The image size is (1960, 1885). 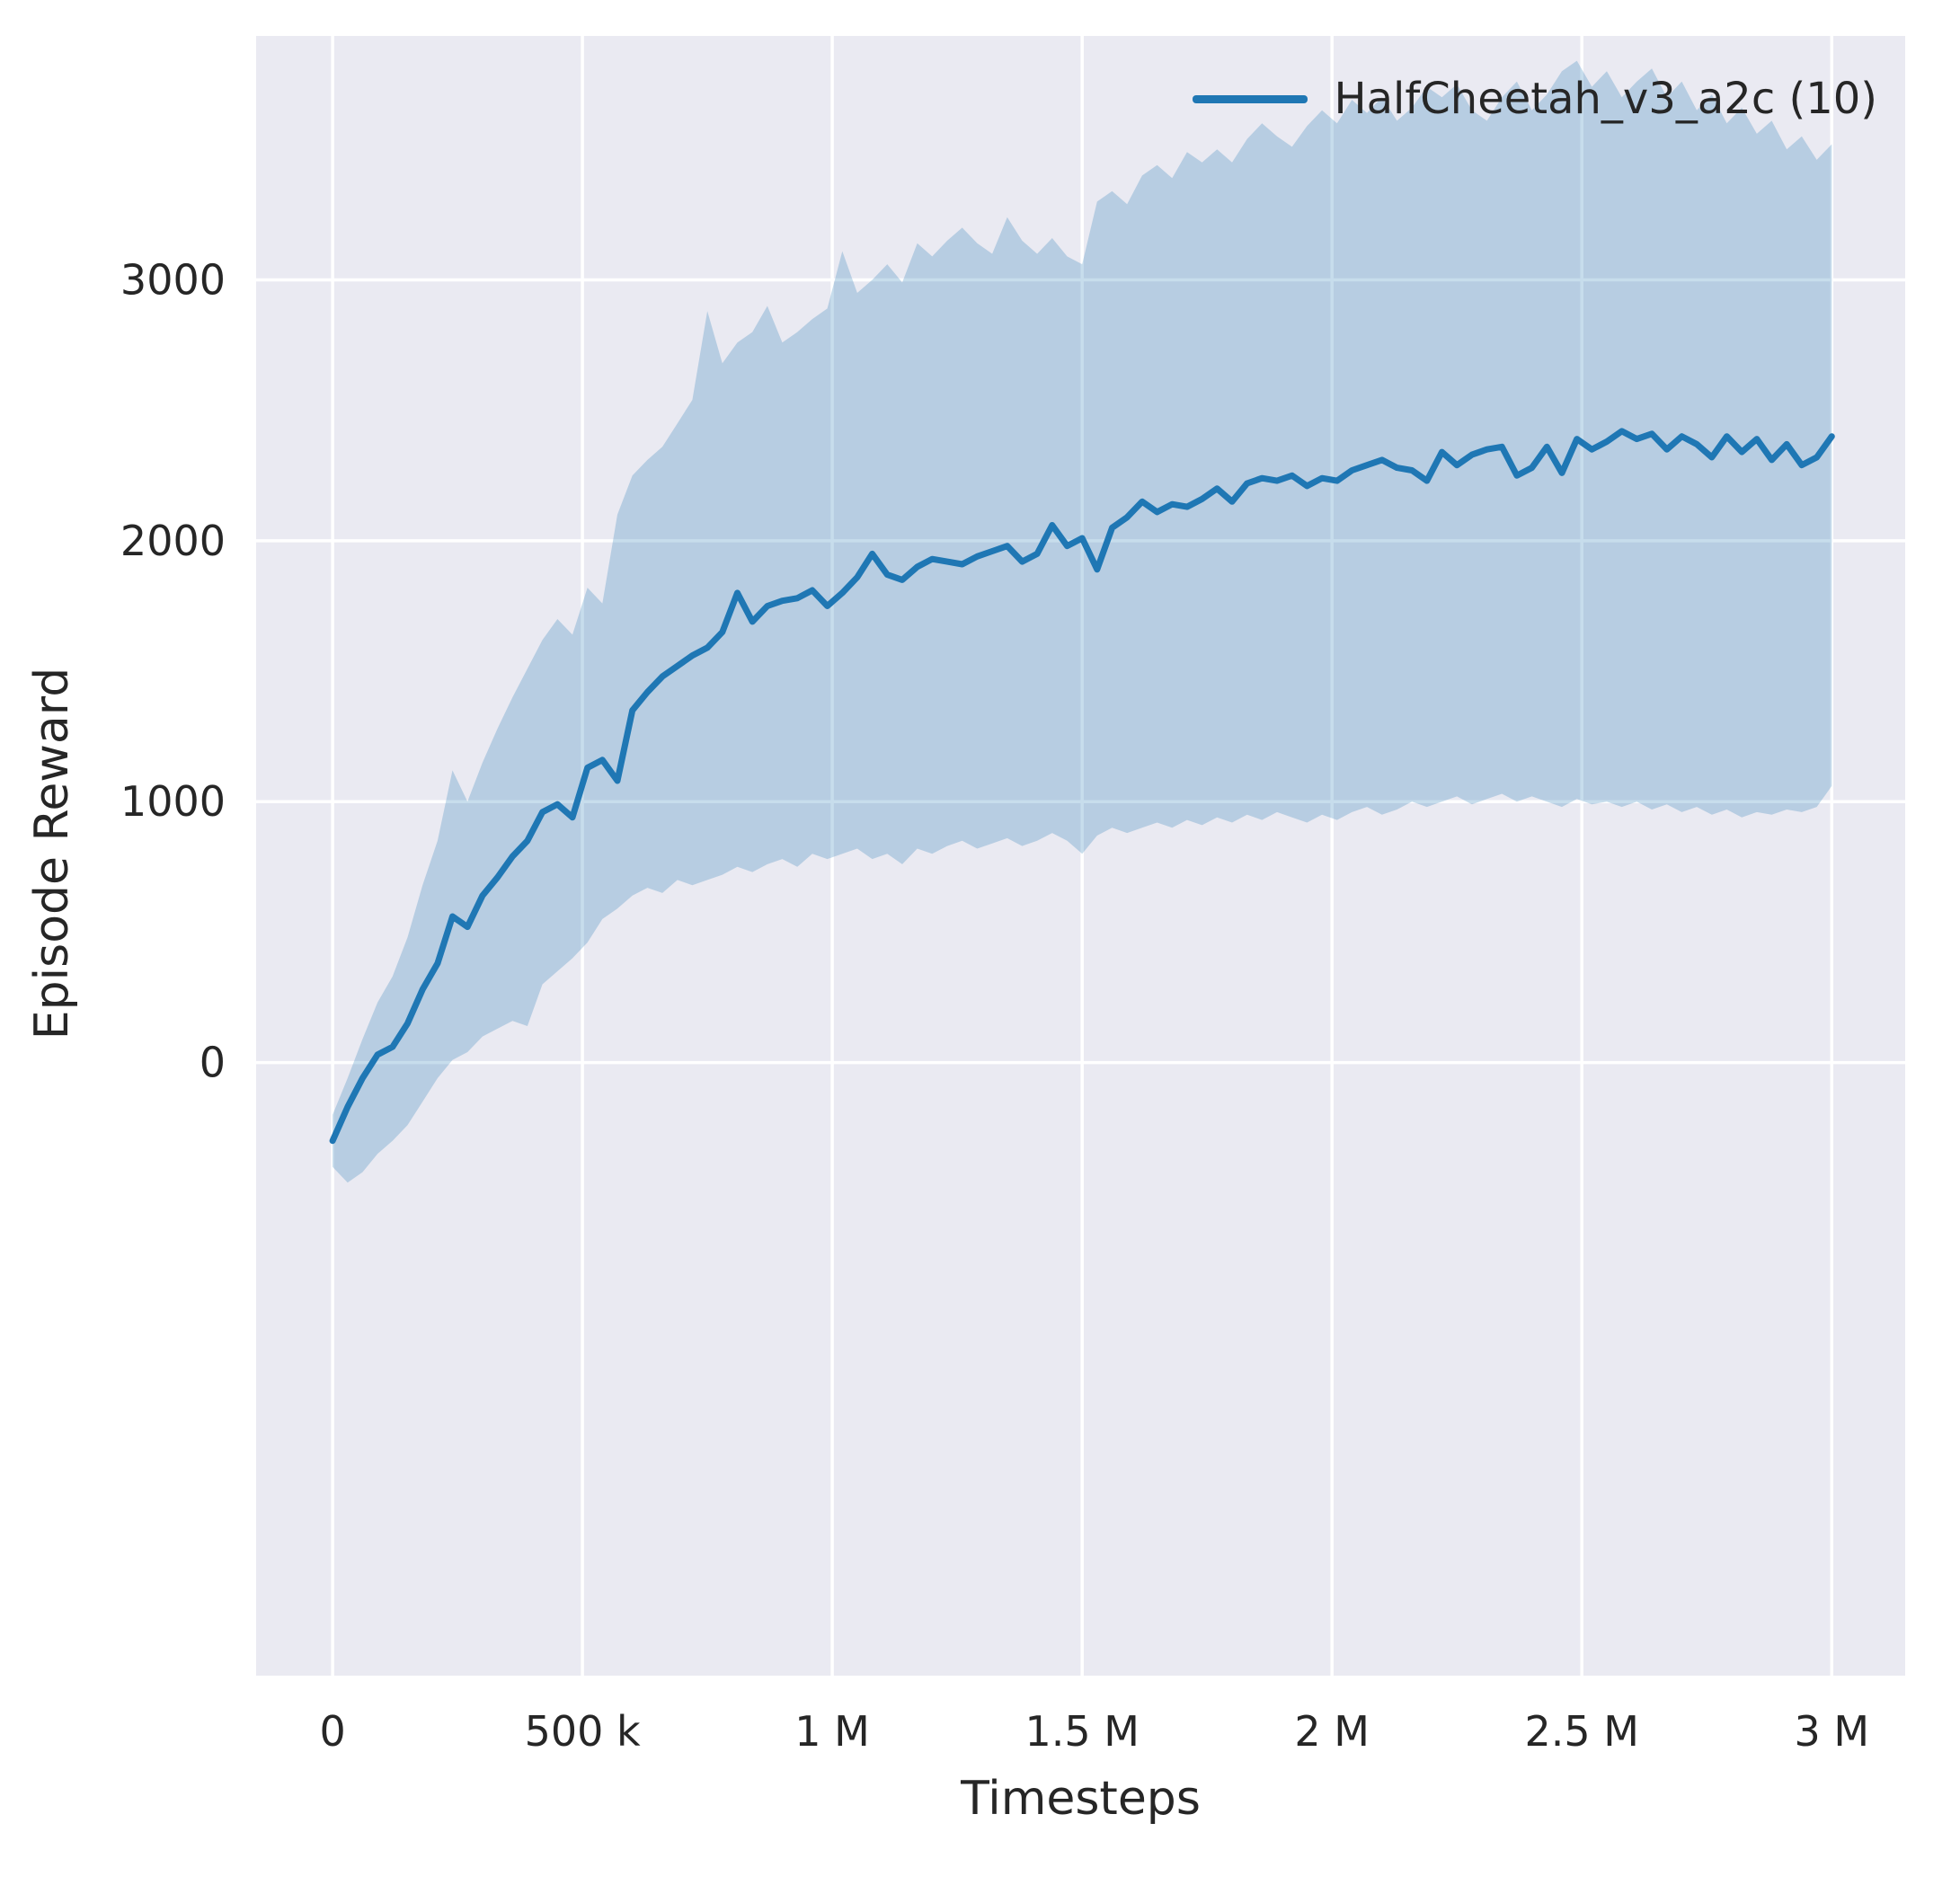 I want to click on x-tick-label: 1.5 M, so click(x=1082, y=1731).